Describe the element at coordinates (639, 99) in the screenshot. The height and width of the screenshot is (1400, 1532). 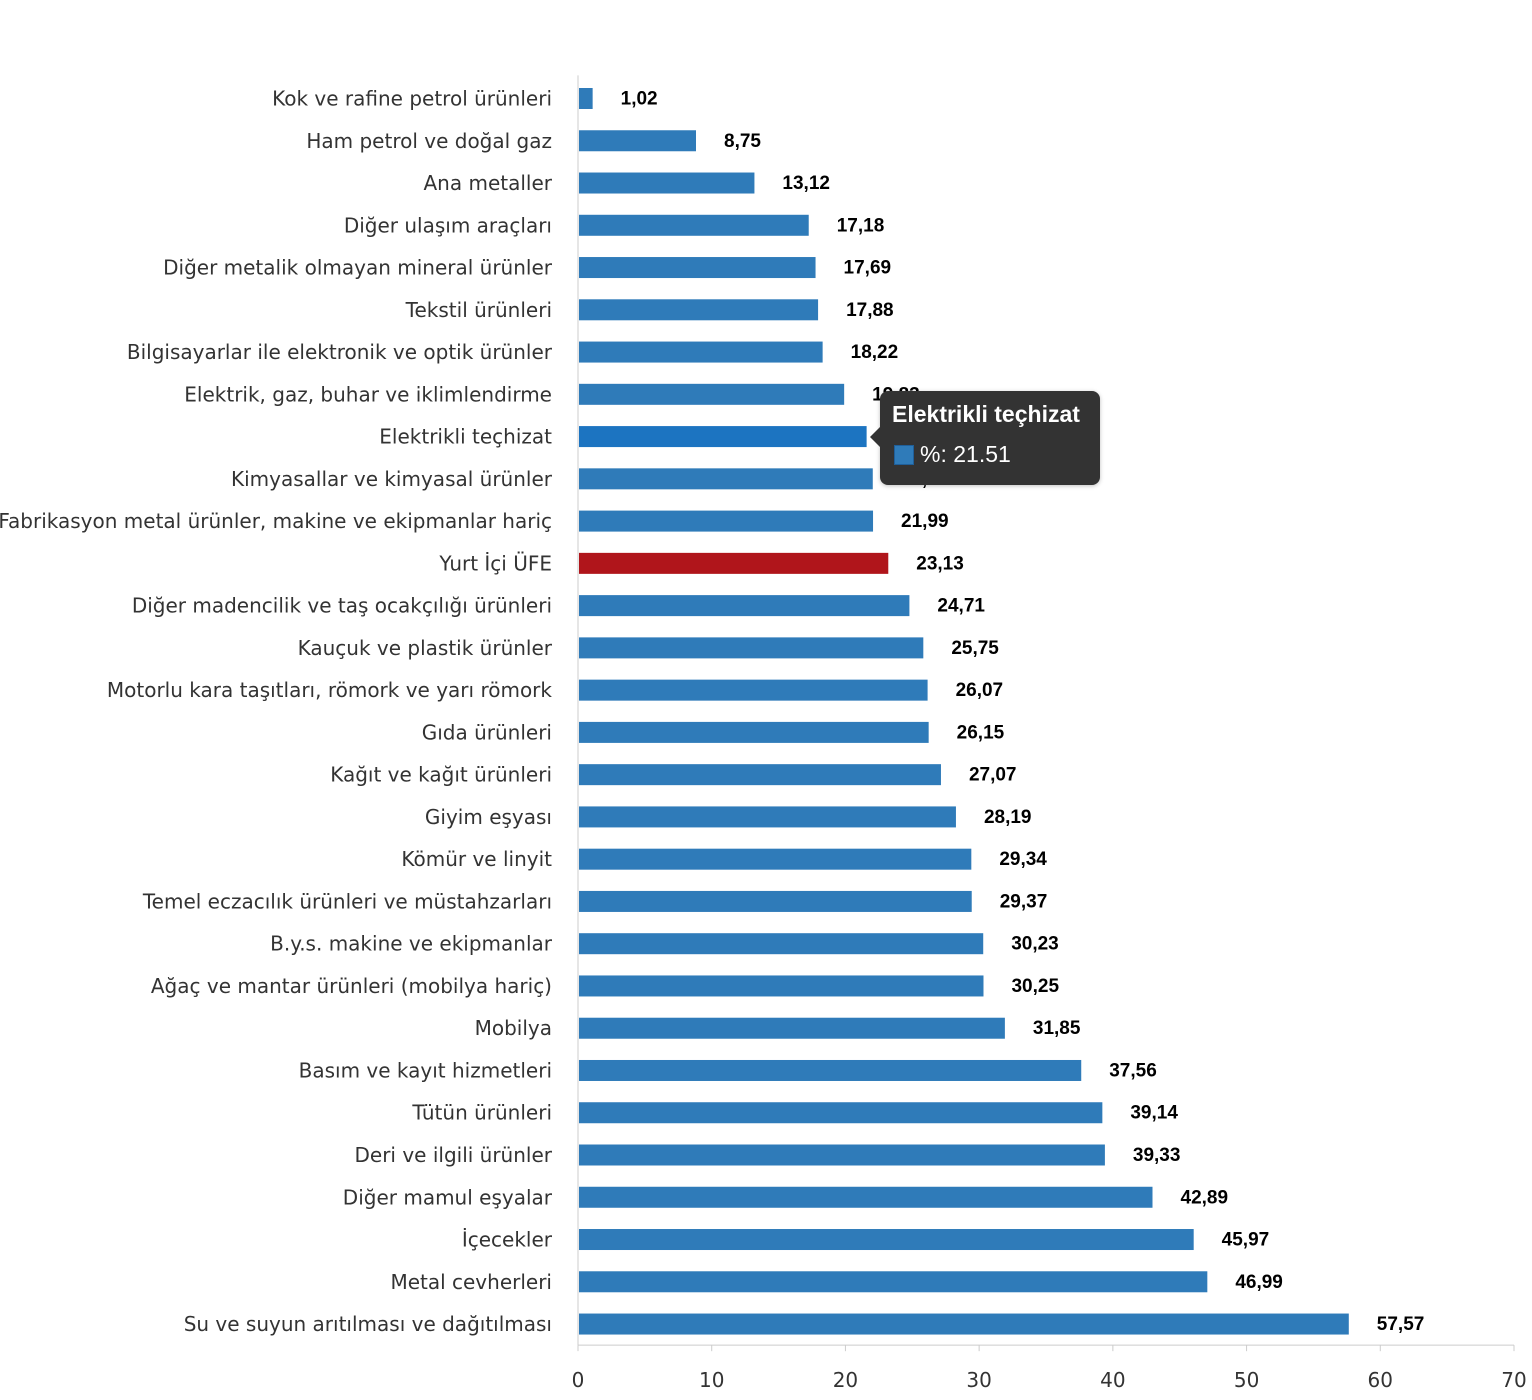
I see `data-label: 1,02` at that location.